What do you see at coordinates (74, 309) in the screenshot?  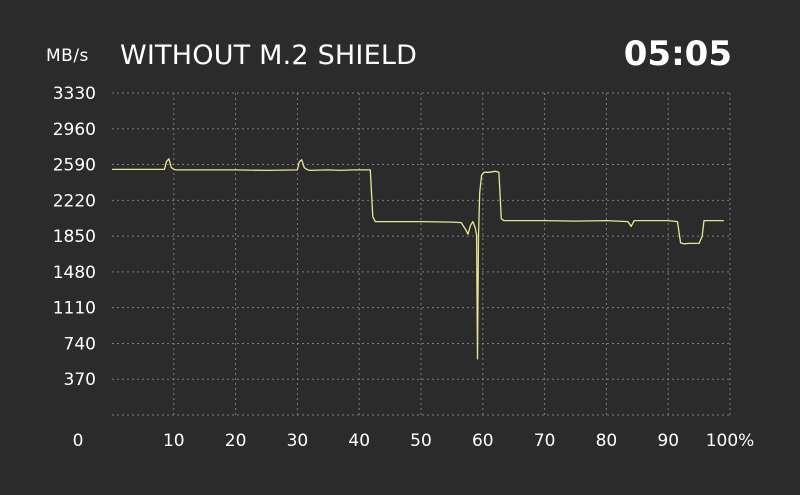 I see `y-tick-label: 1110` at bounding box center [74, 309].